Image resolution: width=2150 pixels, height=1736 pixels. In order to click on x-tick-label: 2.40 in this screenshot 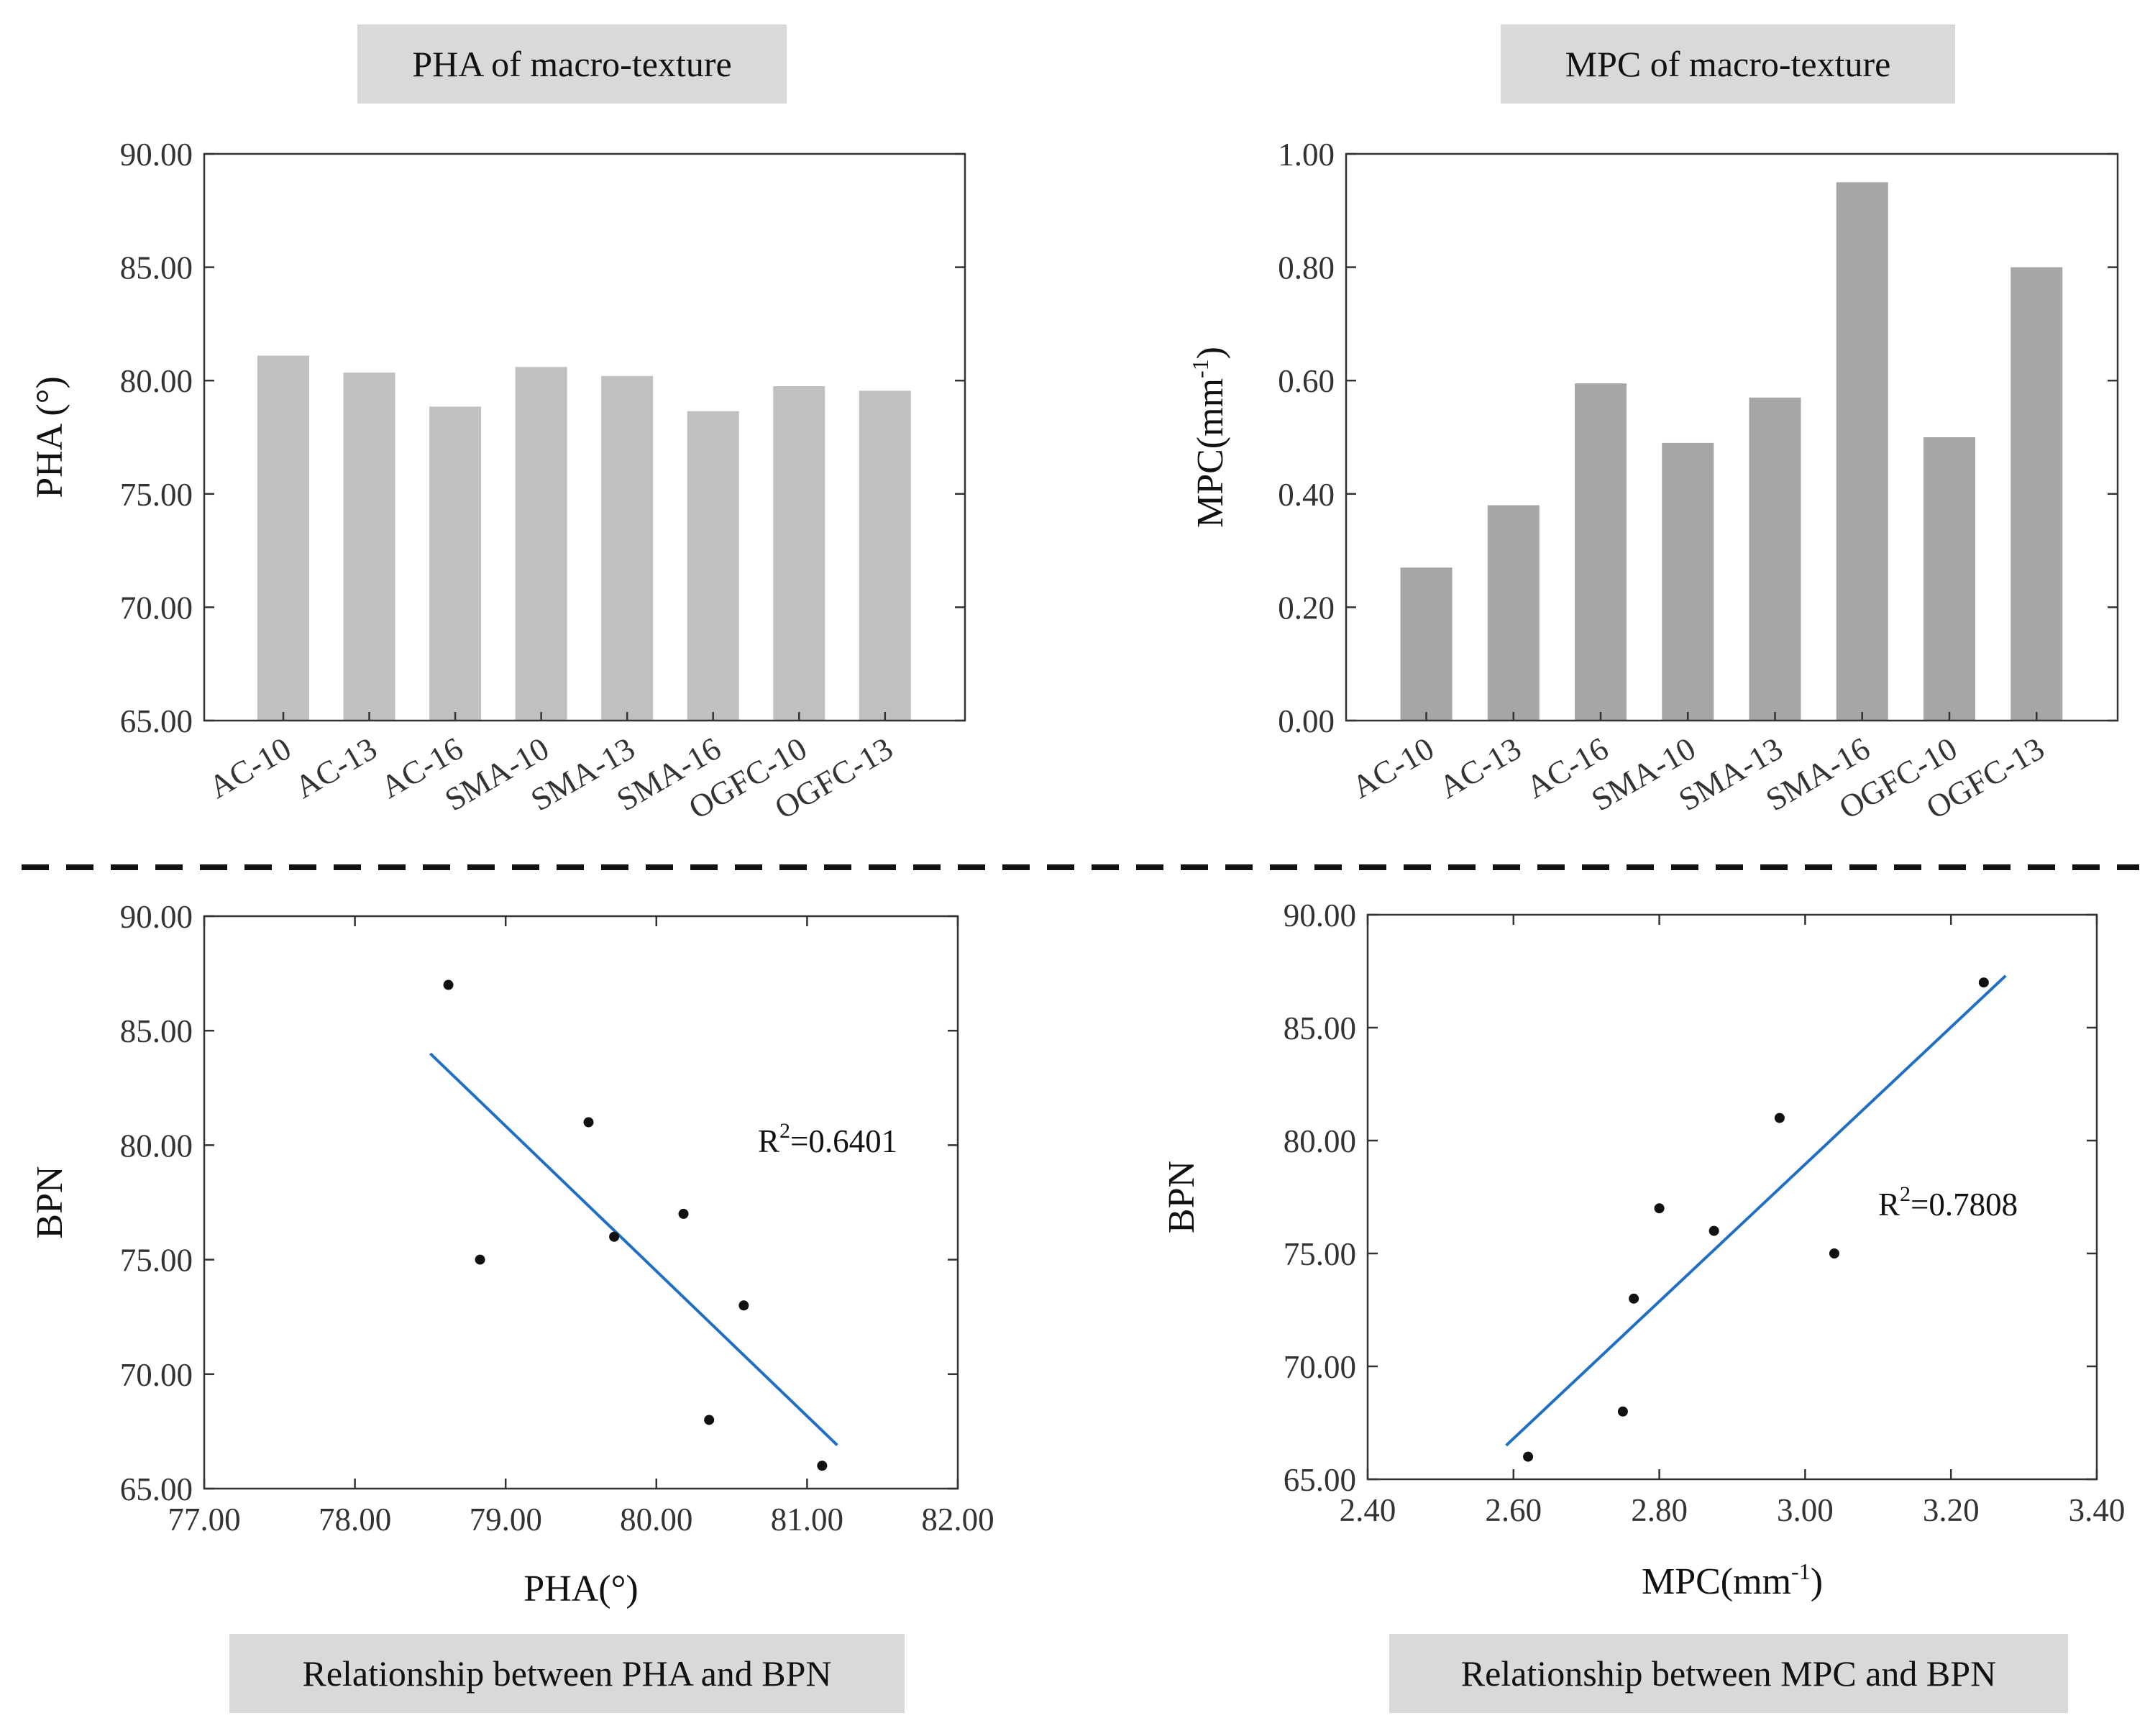, I will do `click(1368, 1510)`.